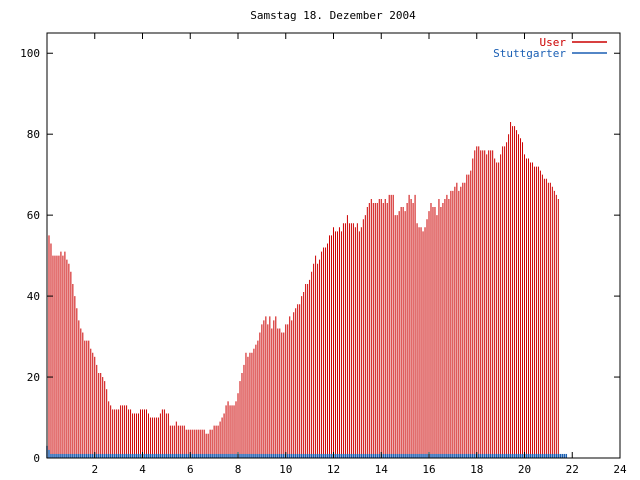  Describe the element at coordinates (524, 469) in the screenshot. I see `x-tick-label: 20` at that location.